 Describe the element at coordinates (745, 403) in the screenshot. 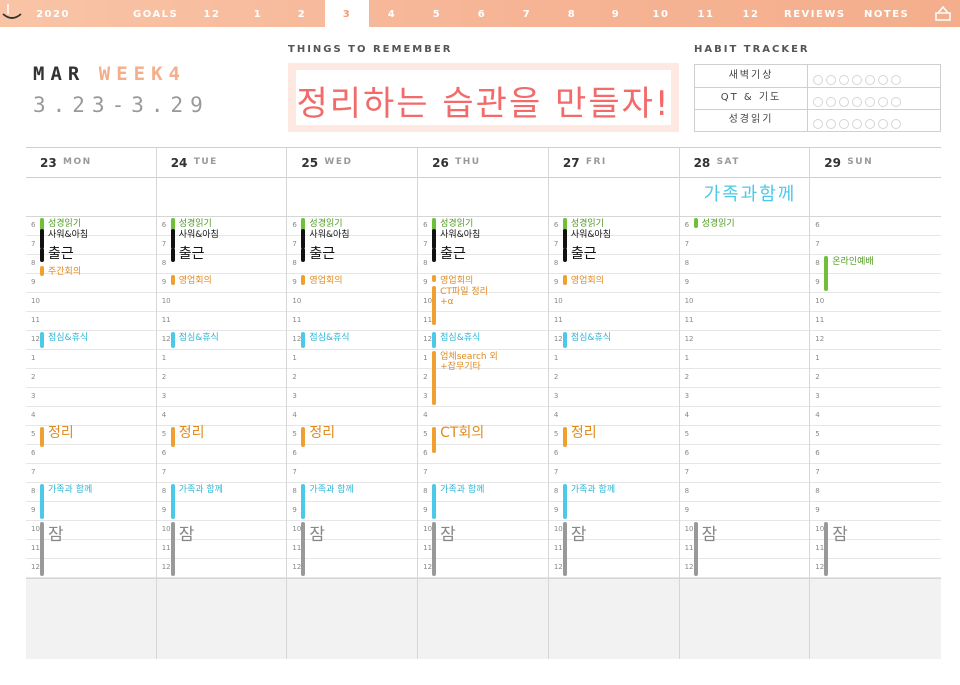

I see `day-column-sat: 28 SAT 가족과함께 6 7 8 9 10 11 12 1 2 3 4 5 6 7 8 9 10 11 12 성경읽기 잠` at that location.